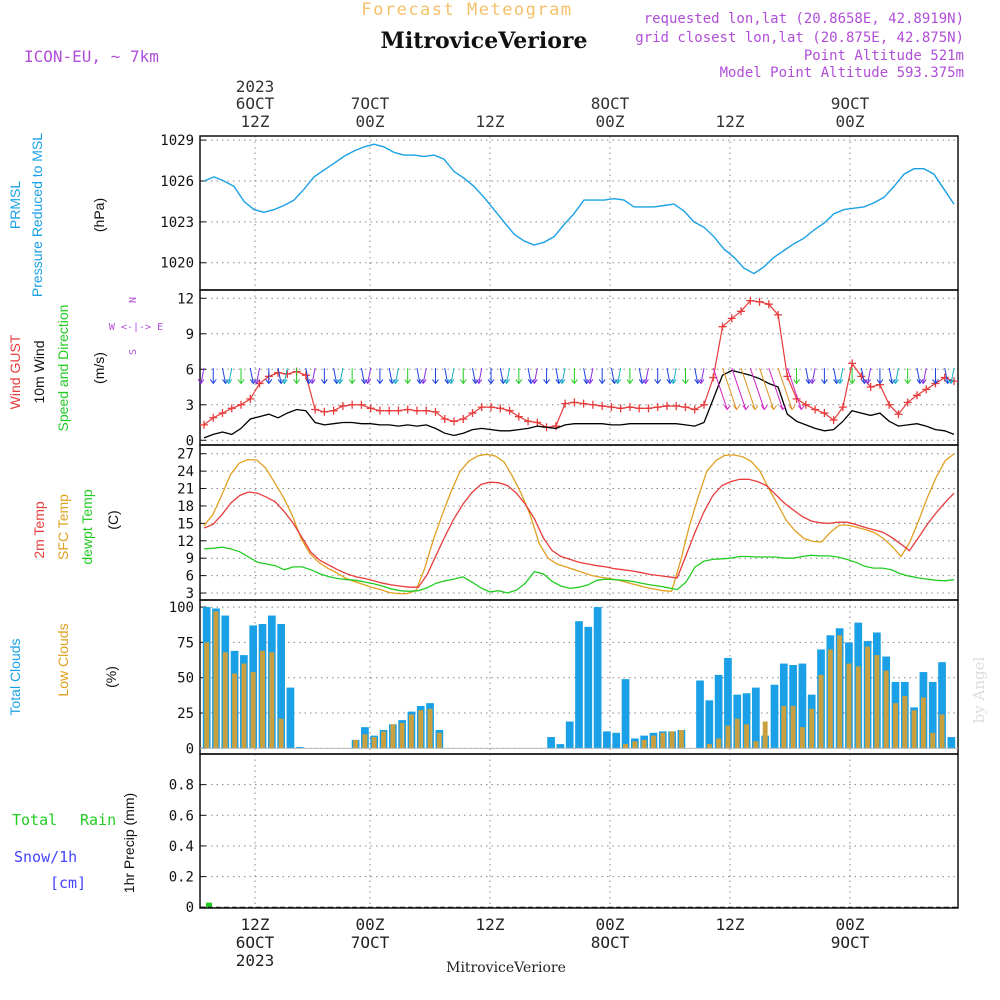  I want to click on top-tick-year: 2023, so click(255, 86).